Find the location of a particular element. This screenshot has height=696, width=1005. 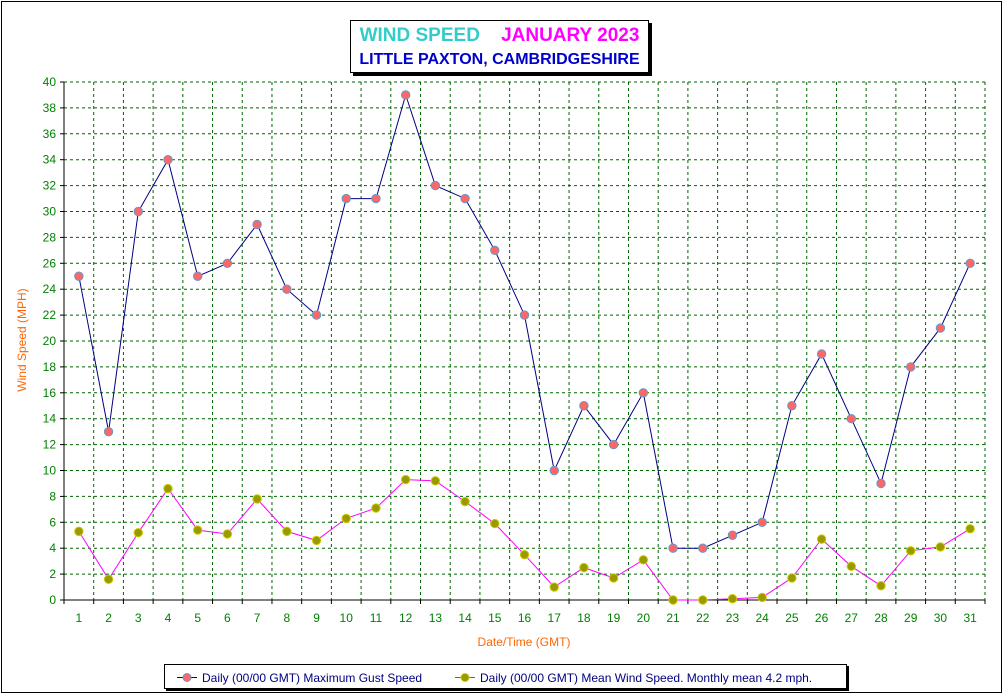

y-tick-label: 32 is located at coordinates (50, 186).